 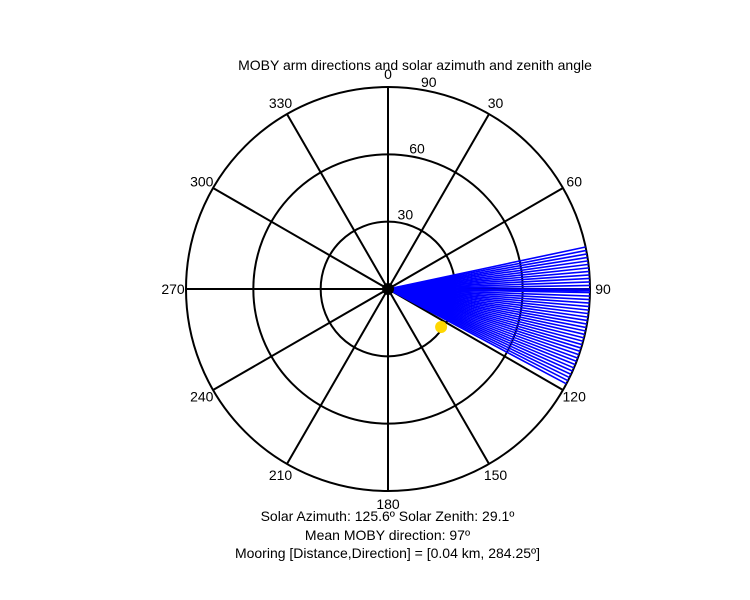 What do you see at coordinates (388, 74) in the screenshot?
I see `angle-label-0: 0` at bounding box center [388, 74].